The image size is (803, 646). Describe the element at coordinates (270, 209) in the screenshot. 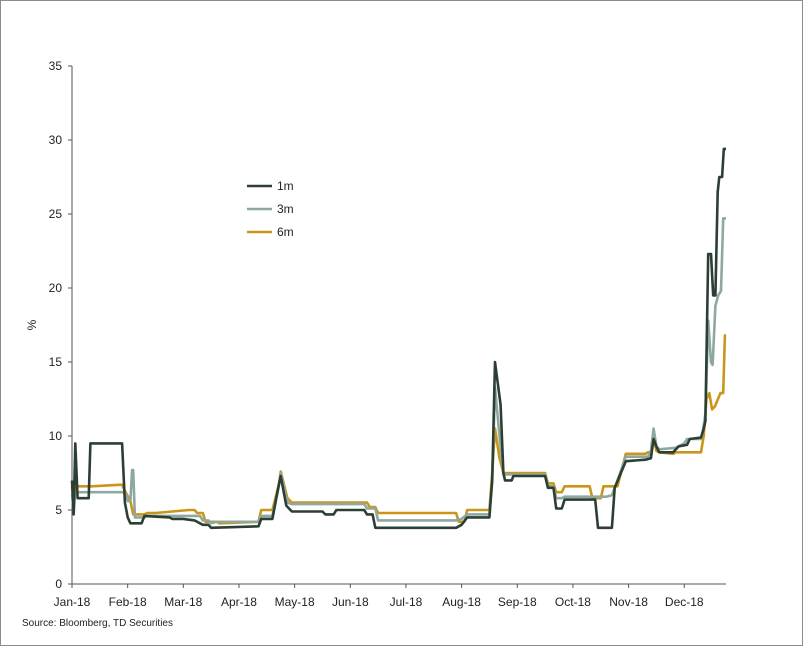

I see `legend: 1m 3m 6m` at that location.